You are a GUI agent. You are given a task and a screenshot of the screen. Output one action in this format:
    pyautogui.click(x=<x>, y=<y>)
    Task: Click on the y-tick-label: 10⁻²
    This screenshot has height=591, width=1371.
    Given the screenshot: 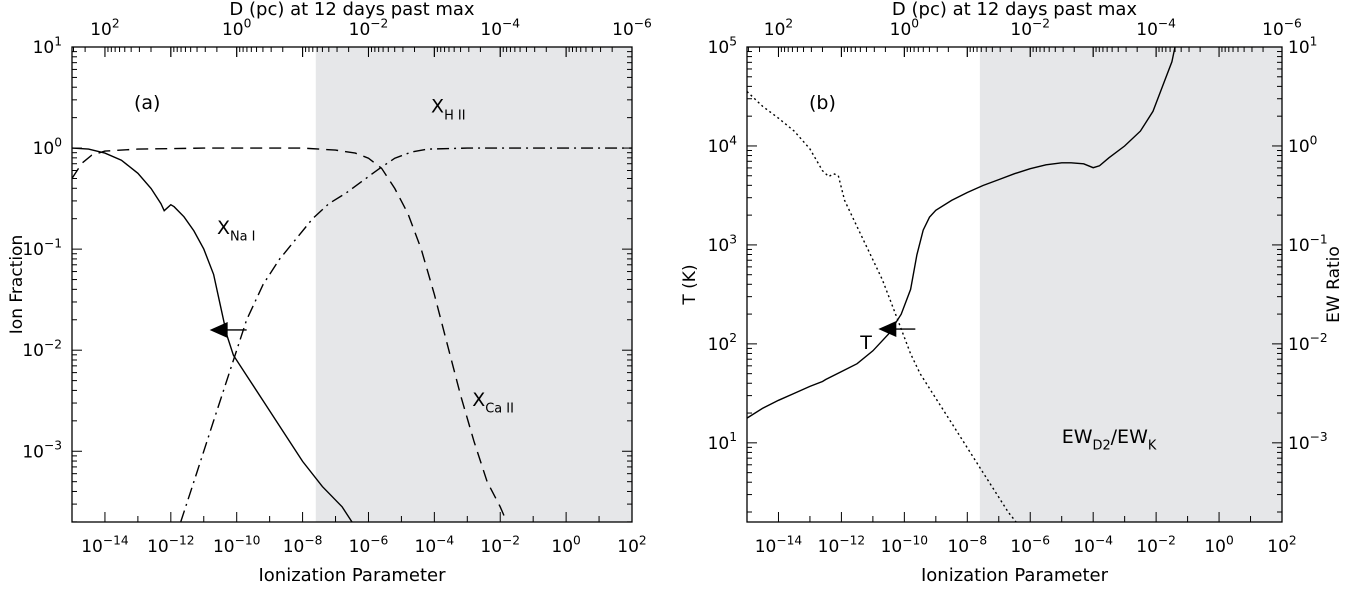 What is the action you would take?
    pyautogui.click(x=42, y=350)
    